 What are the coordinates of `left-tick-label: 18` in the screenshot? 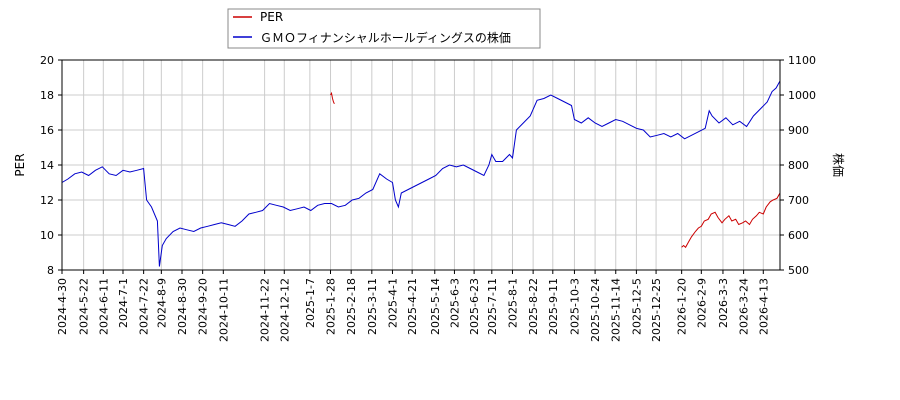 It's located at (47, 95).